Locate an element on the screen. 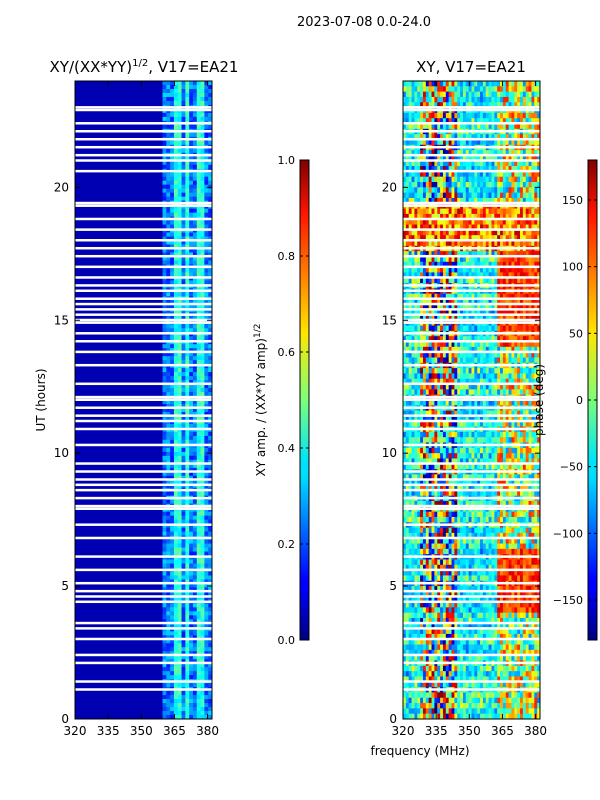 The width and height of the screenshot is (600, 800). flagged-row is located at coordinates (143, 107).